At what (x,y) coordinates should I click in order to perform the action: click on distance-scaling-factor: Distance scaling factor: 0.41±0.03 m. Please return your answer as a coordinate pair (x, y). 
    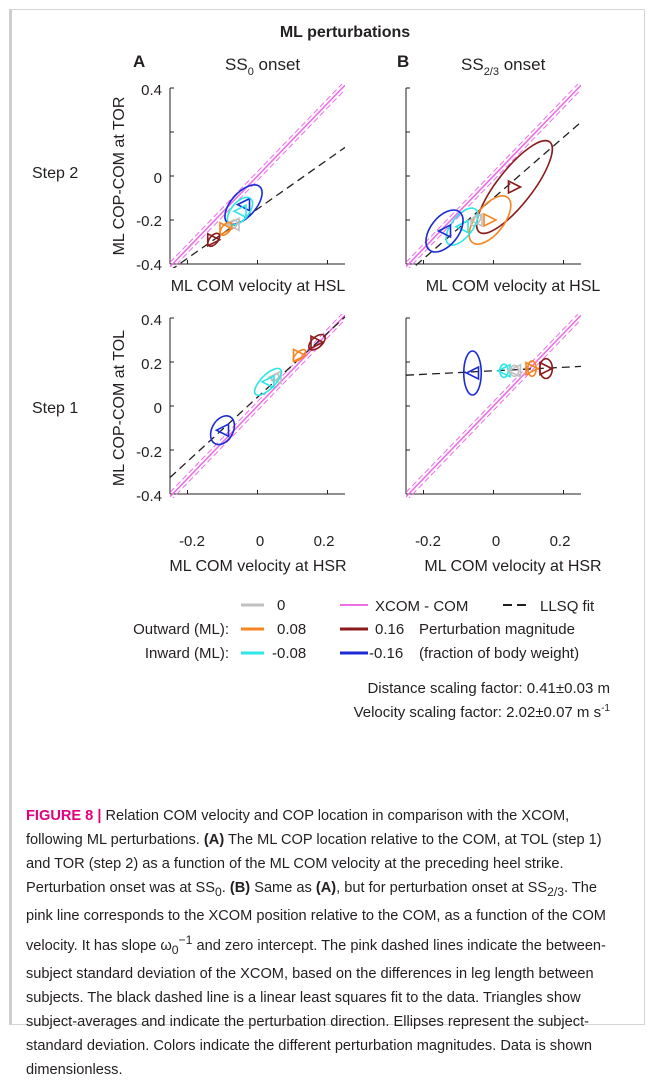
    Looking at the image, I should click on (488, 688).